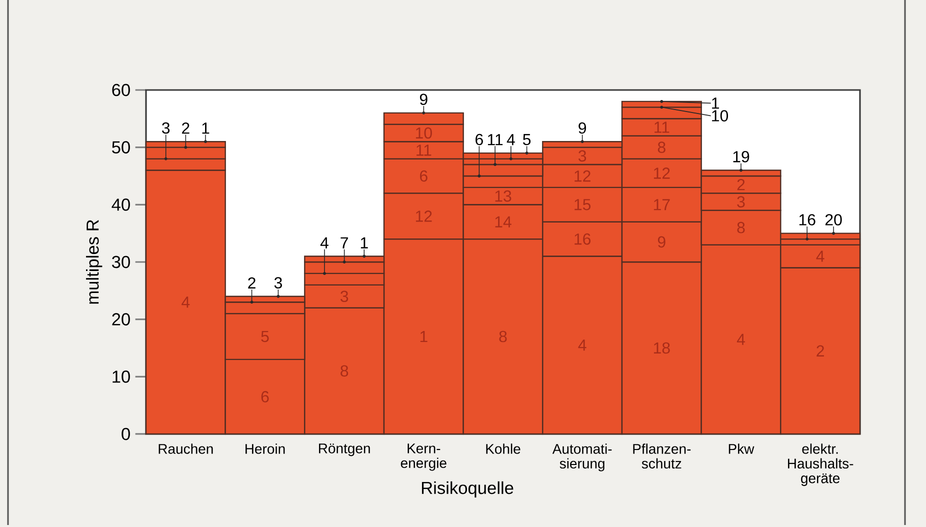 This screenshot has height=527, width=926. What do you see at coordinates (741, 449) in the screenshot?
I see `x-tick-label: Pkw` at bounding box center [741, 449].